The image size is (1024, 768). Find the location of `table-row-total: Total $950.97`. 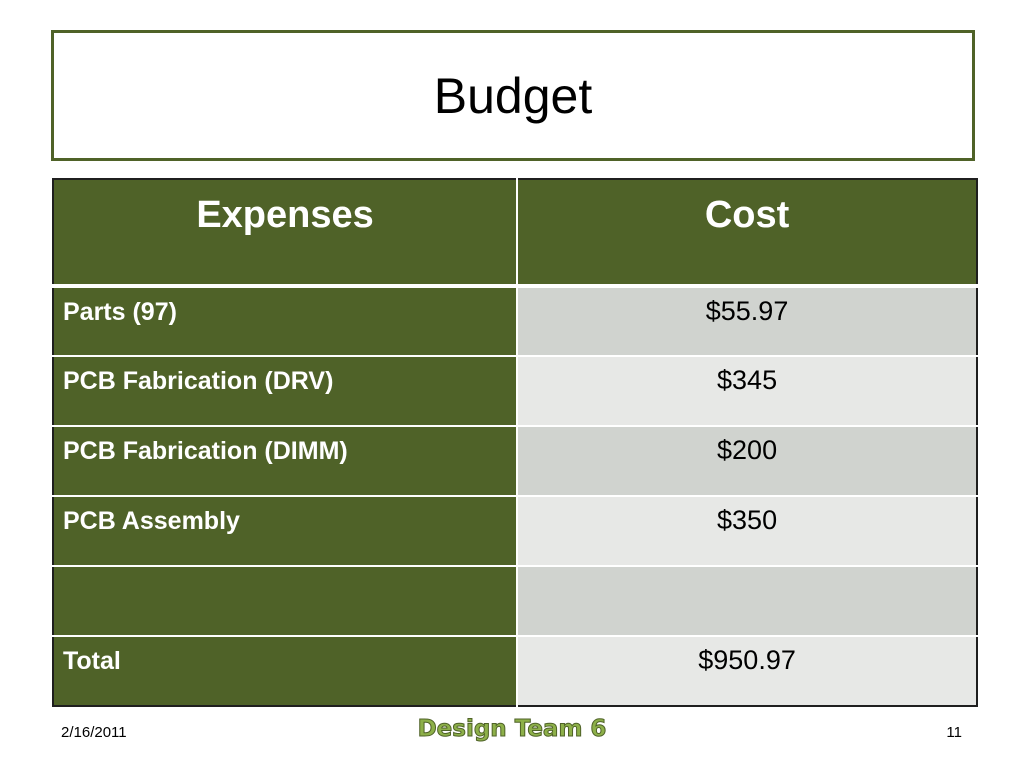

table-row-total: Total $950.97 is located at coordinates (515, 671).